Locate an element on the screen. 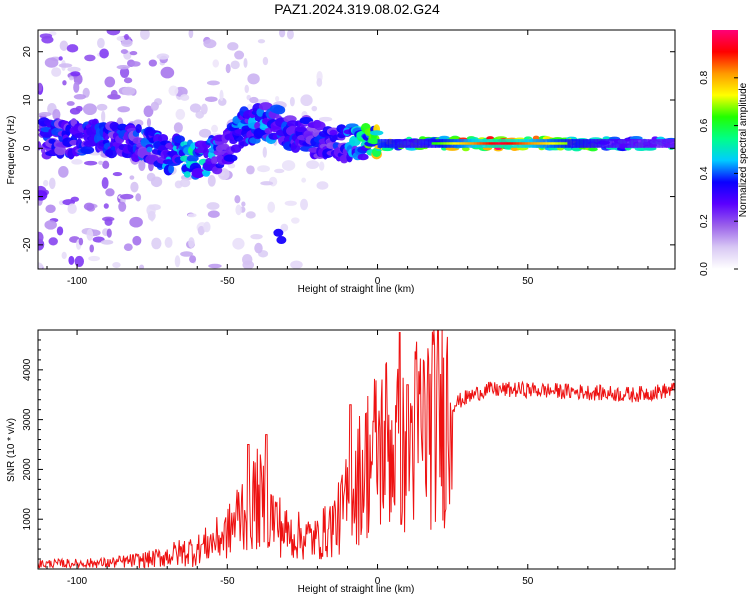 Image resolution: width=750 pixels, height=605 pixels. snr-y-label: SNR (10 * v/v) is located at coordinates (11, 450).